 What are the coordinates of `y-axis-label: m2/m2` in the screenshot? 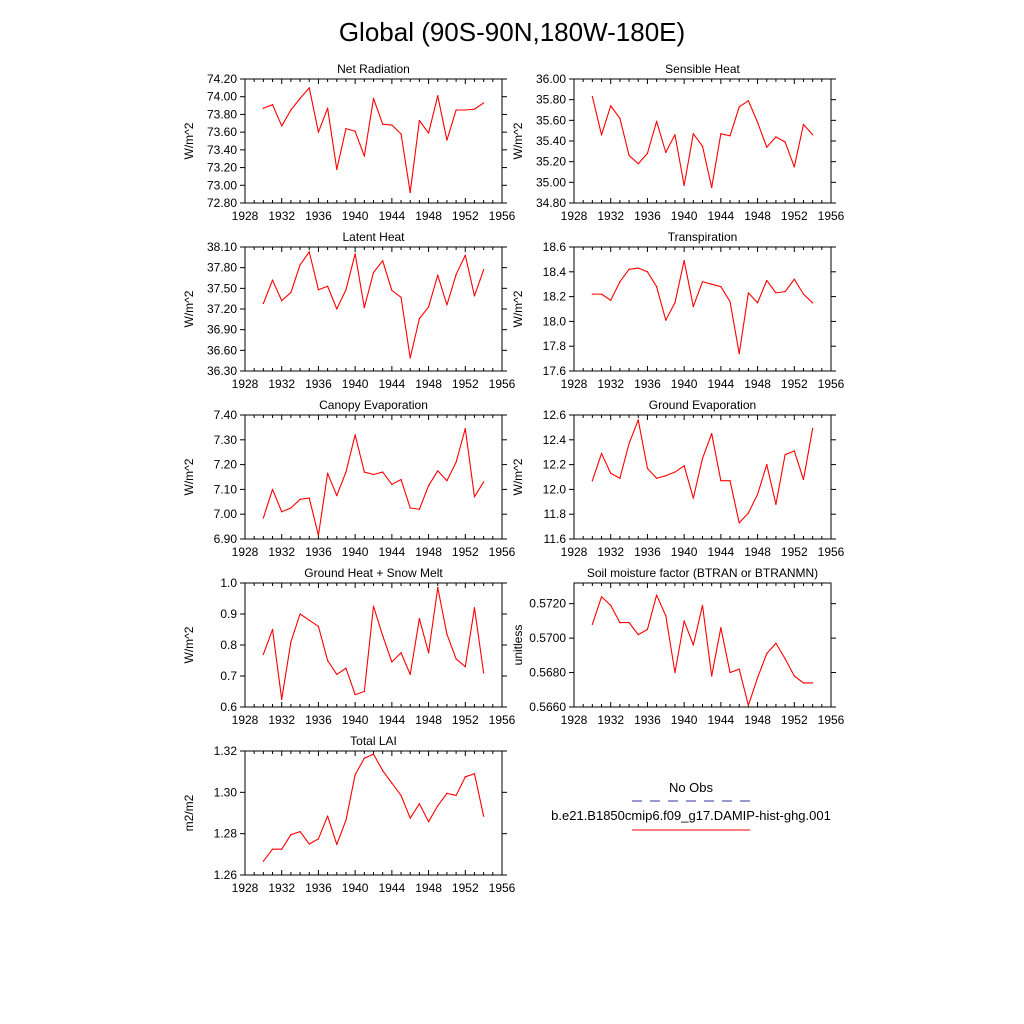 It's located at (189, 812).